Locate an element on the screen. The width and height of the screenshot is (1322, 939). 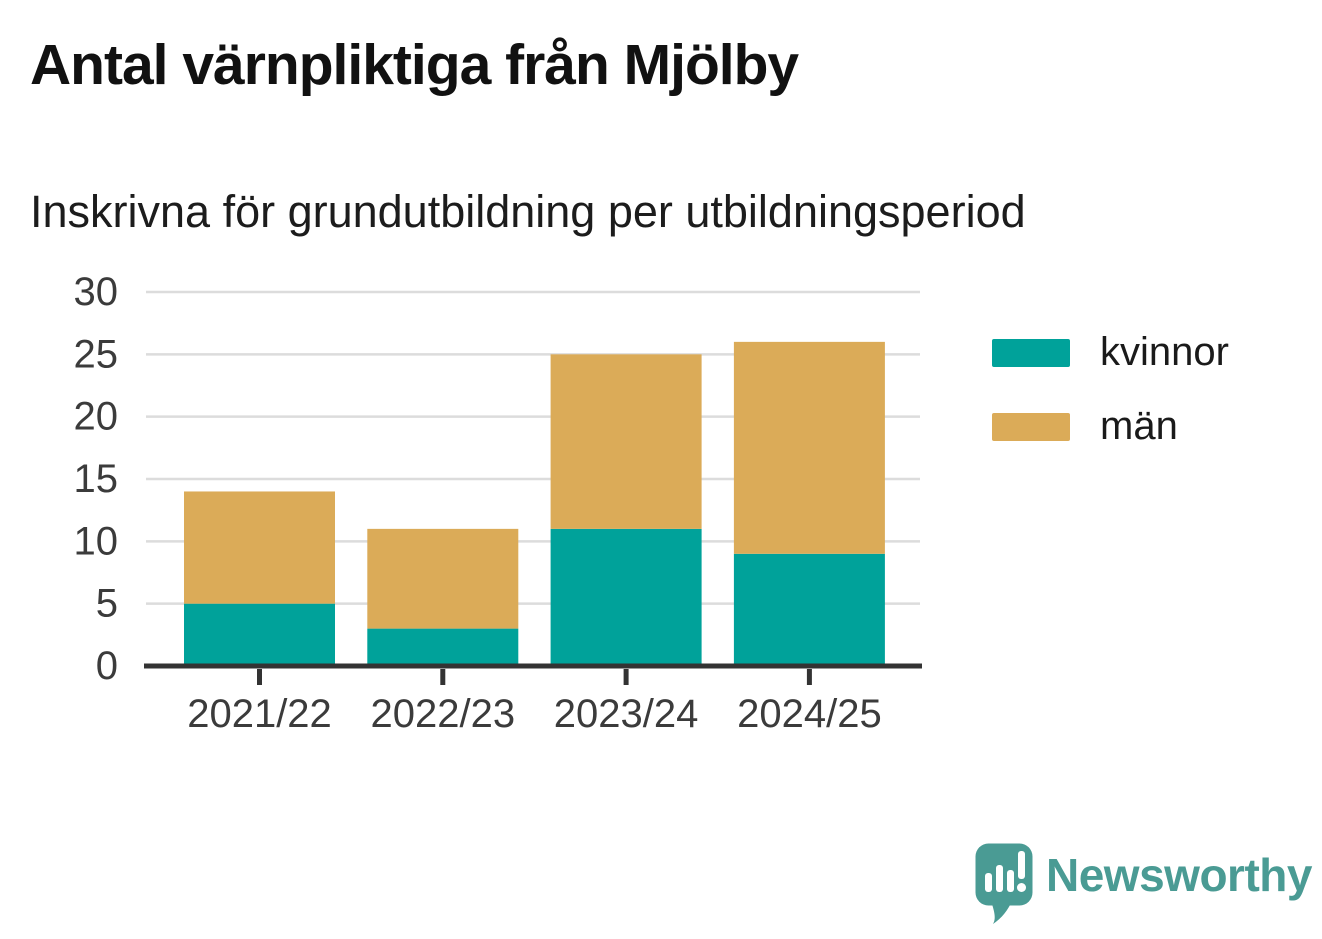
y-tick-label-25: 25 is located at coordinates (96, 354).